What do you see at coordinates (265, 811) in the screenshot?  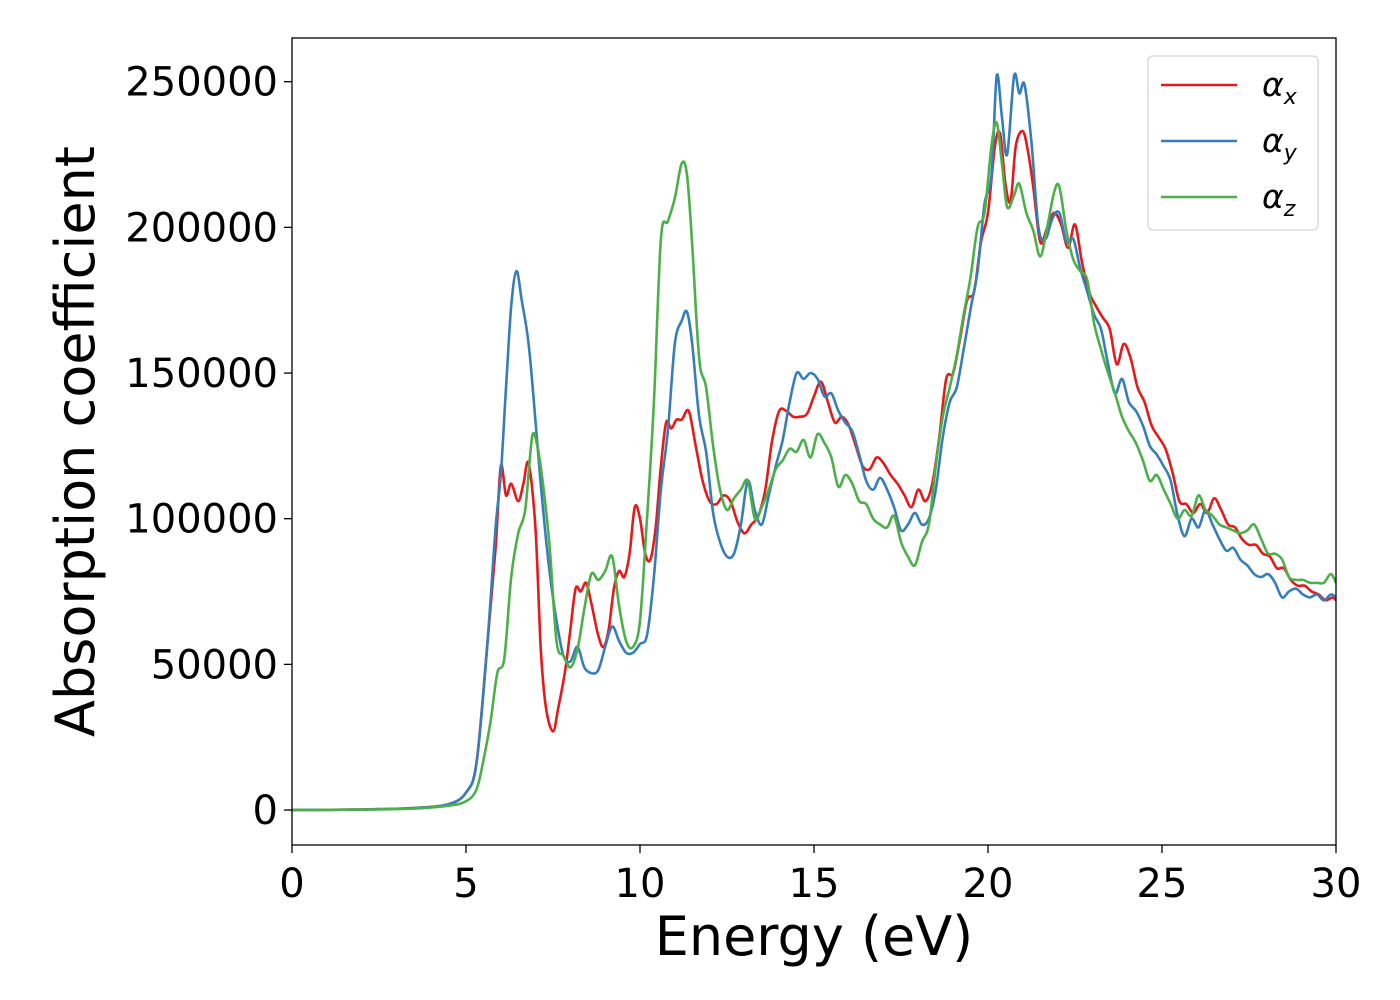 I see `y-tick-label: 0` at bounding box center [265, 811].